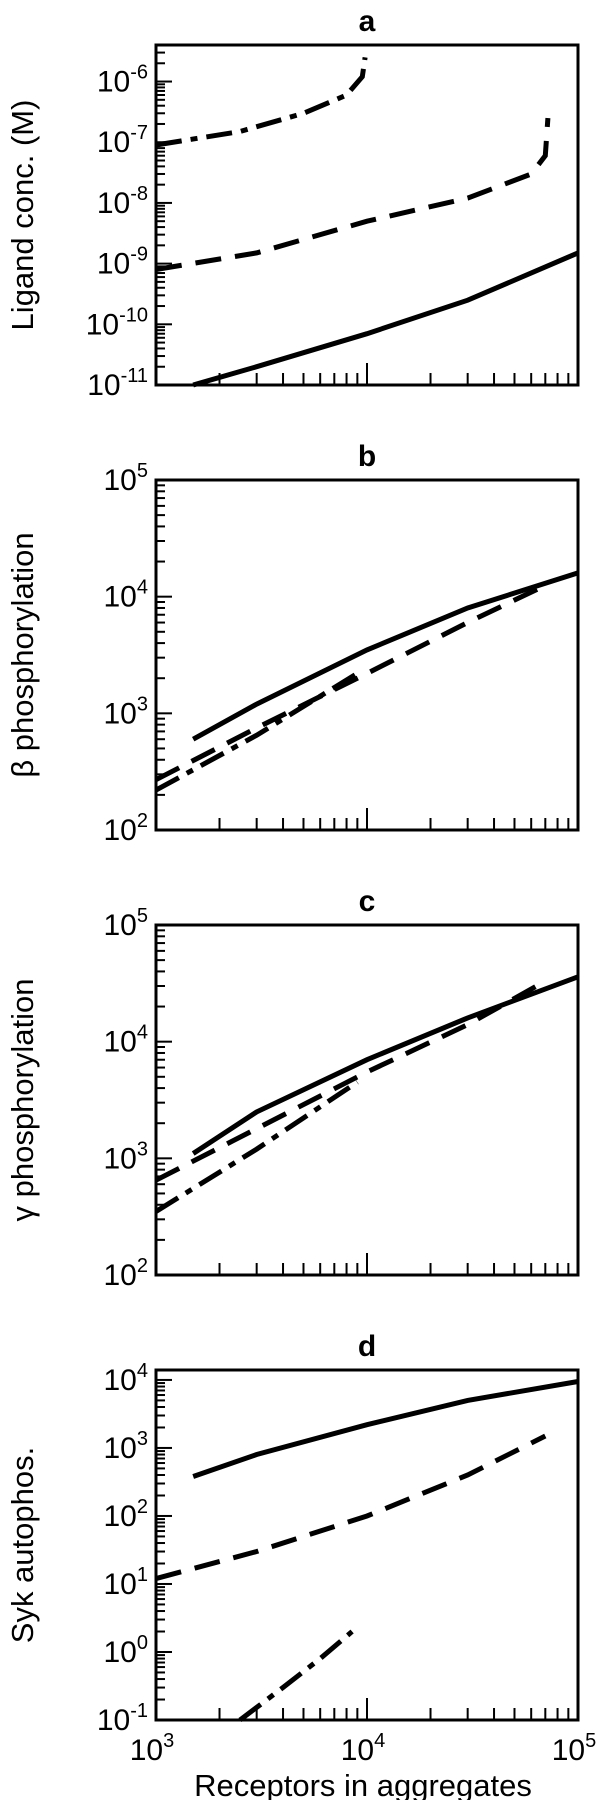 Image resolution: width=610 pixels, height=1800 pixels. I want to click on x-axis-label: Receptors in aggregates, so click(363, 1784).